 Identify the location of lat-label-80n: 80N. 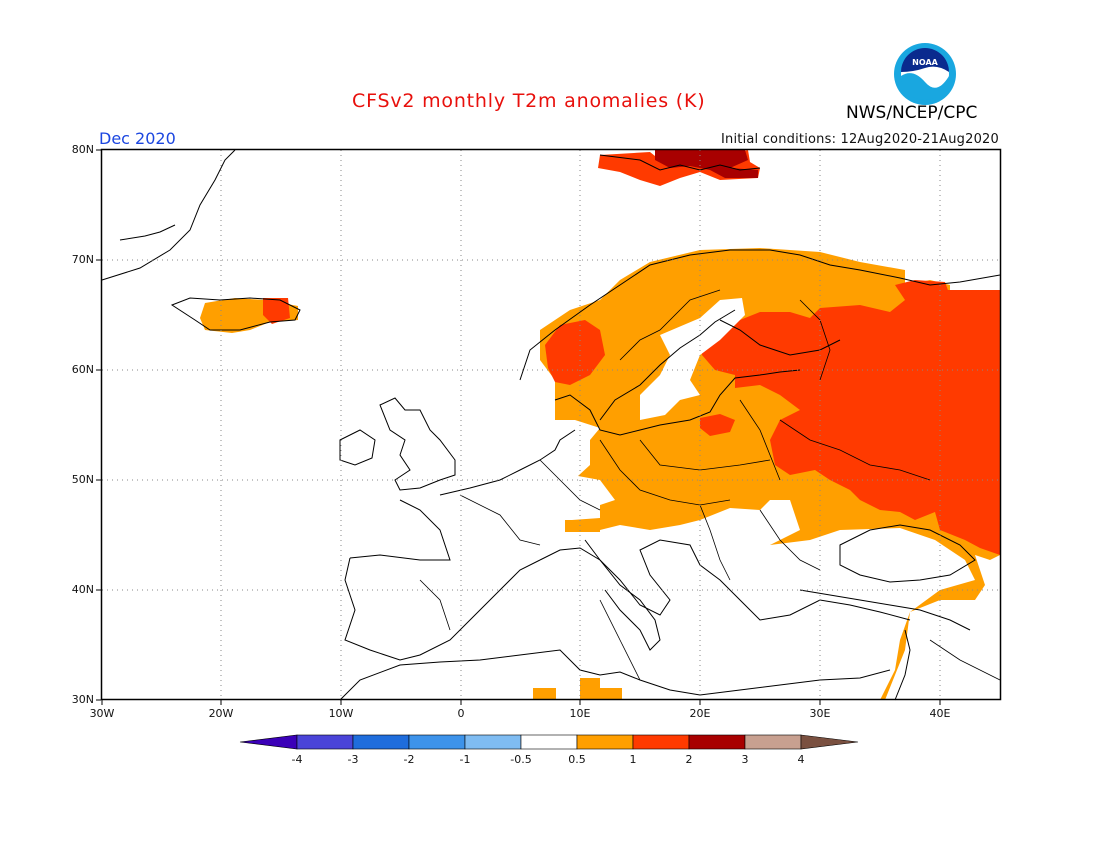
(82, 149).